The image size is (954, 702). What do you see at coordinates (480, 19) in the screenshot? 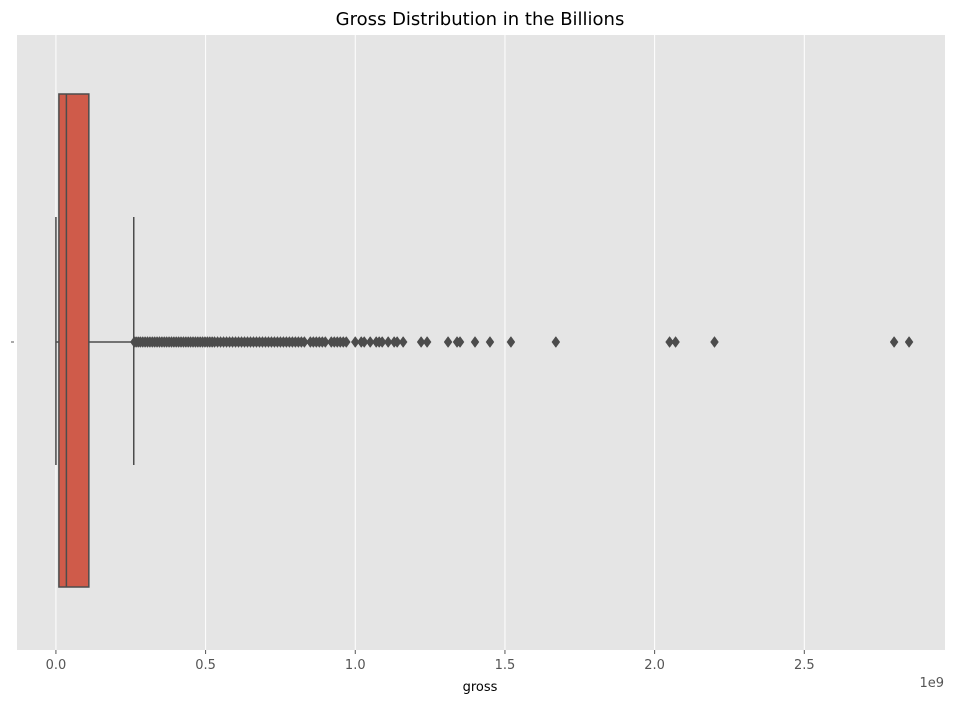
I see `chart-title: Gross Distribution in the Billions` at bounding box center [480, 19].